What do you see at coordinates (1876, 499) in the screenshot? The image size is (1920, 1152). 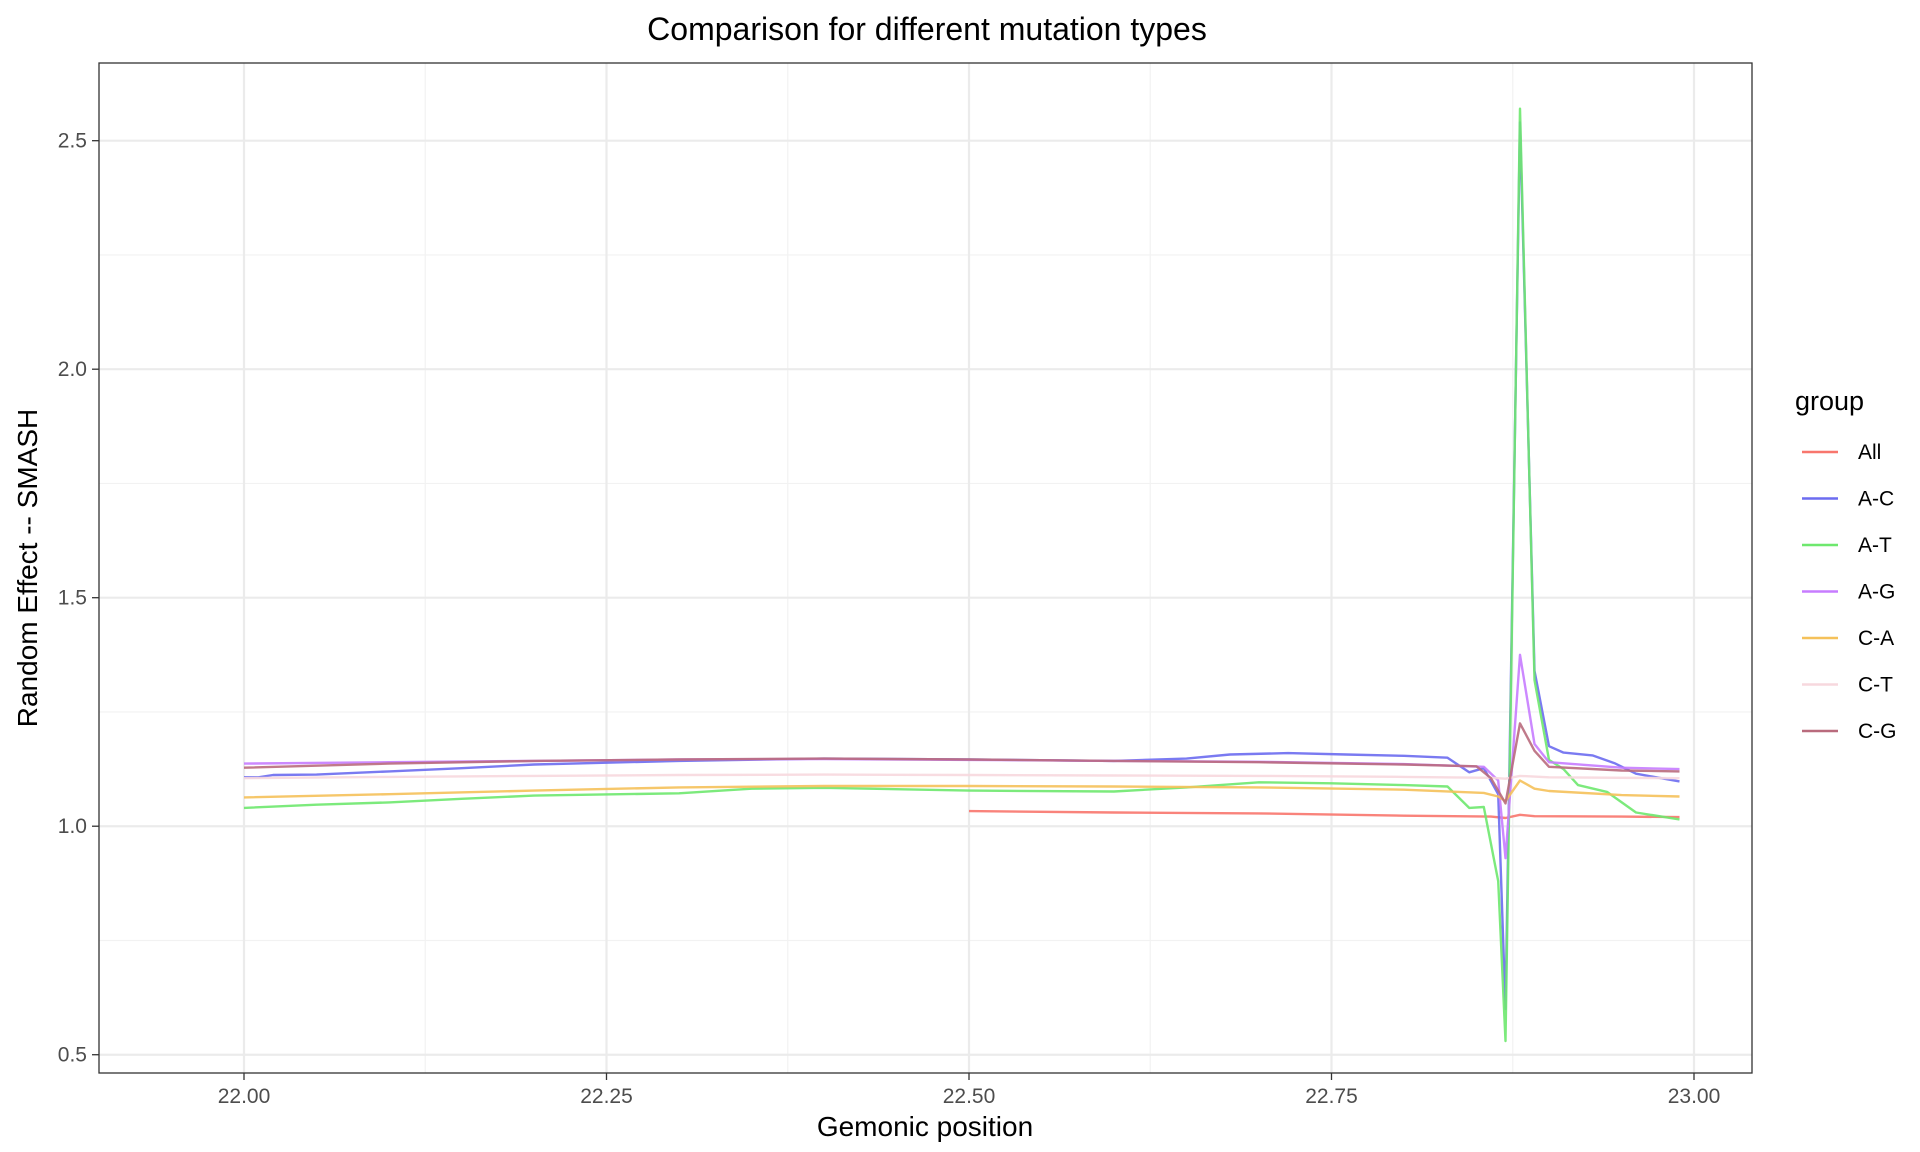 I see `legend-label-a-c: A-C` at bounding box center [1876, 499].